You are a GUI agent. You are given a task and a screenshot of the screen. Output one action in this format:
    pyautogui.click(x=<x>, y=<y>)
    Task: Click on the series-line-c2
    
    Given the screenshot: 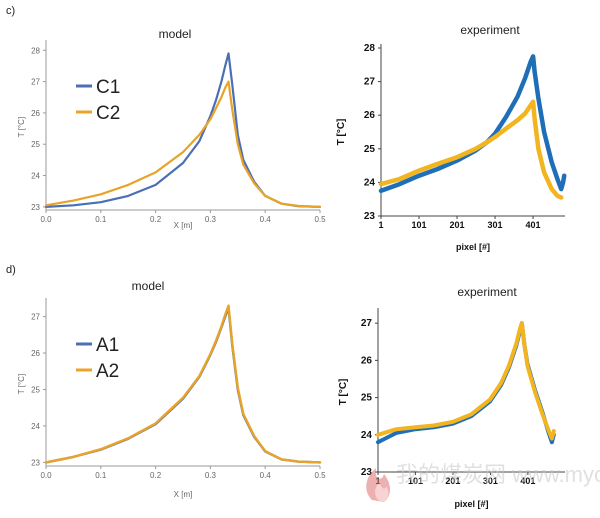 What is the action you would take?
    pyautogui.click(x=183, y=144)
    